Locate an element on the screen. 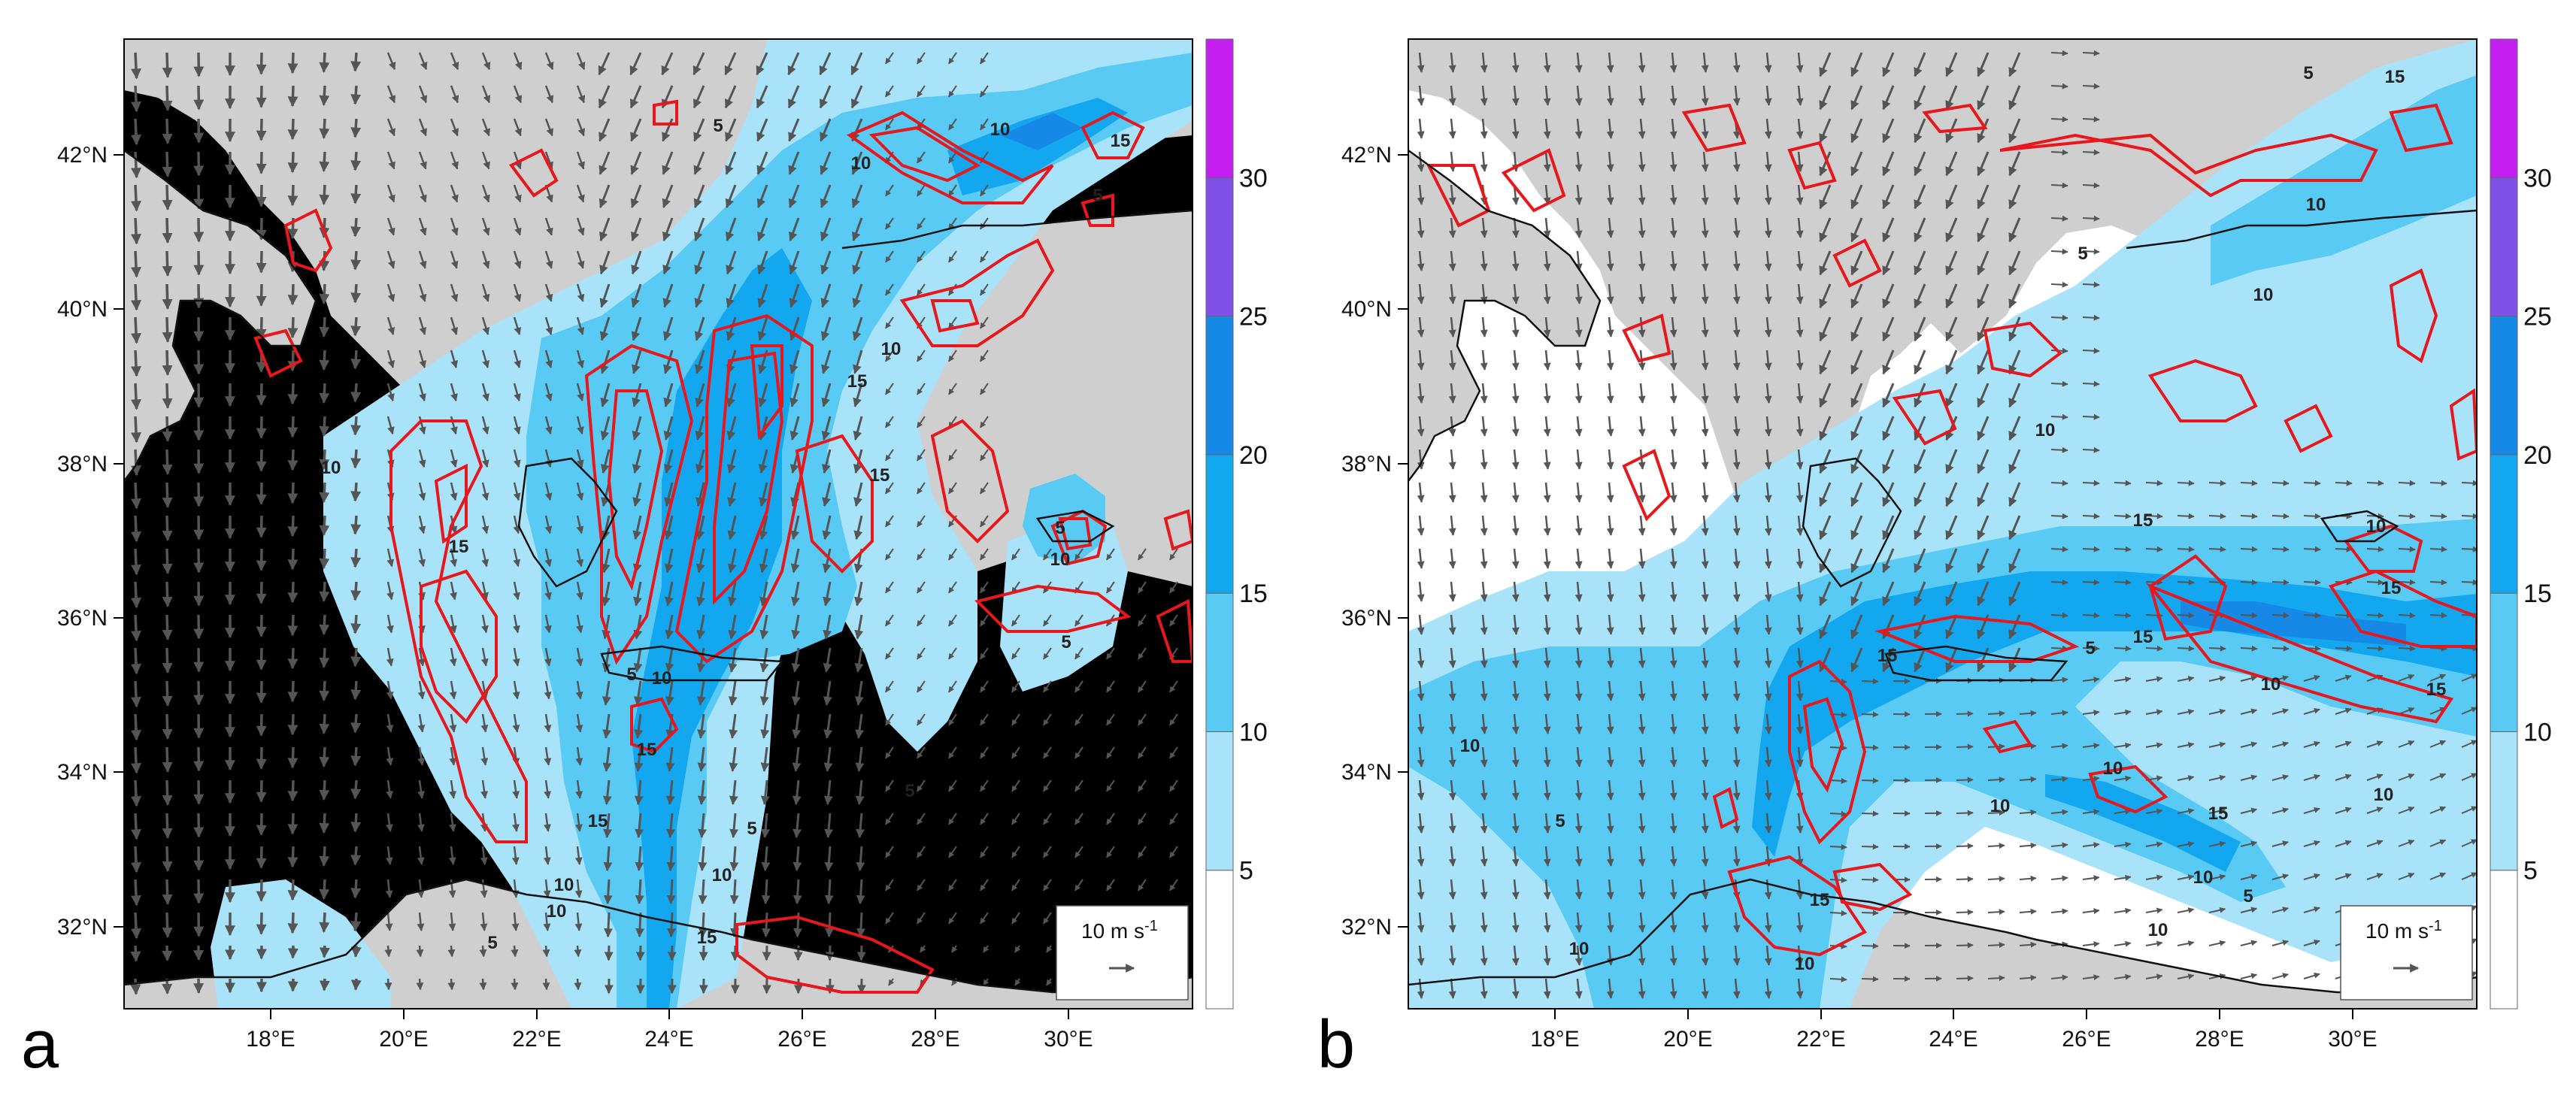 This screenshot has width=2576, height=1117. colorbar-label: 30 is located at coordinates (1253, 178).